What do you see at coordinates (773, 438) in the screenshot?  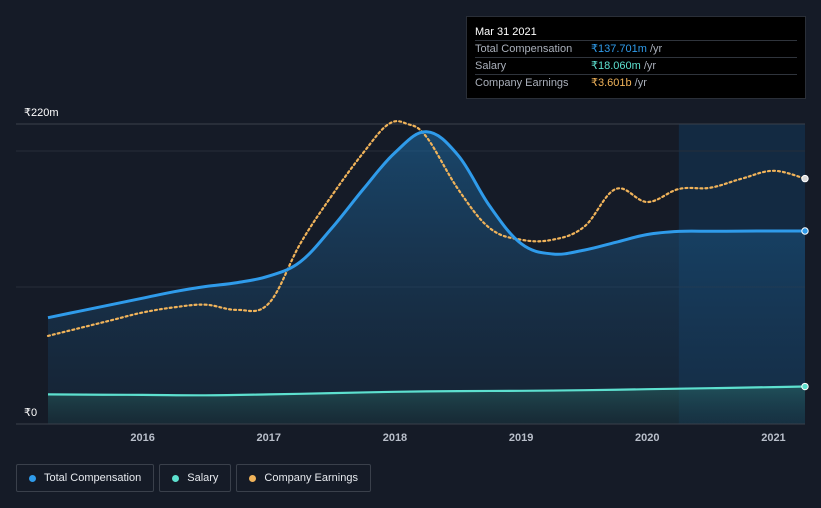 I see `x-tick-label: 2021` at bounding box center [773, 438].